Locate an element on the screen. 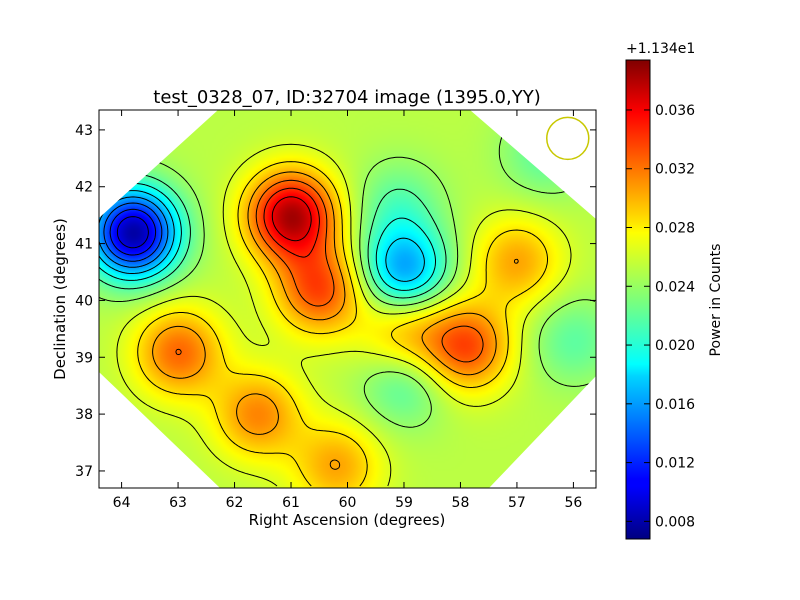 The height and width of the screenshot is (600, 800). chart-title: test_0328_07, ID:32704 image (1395.0,YY) is located at coordinates (346, 97).